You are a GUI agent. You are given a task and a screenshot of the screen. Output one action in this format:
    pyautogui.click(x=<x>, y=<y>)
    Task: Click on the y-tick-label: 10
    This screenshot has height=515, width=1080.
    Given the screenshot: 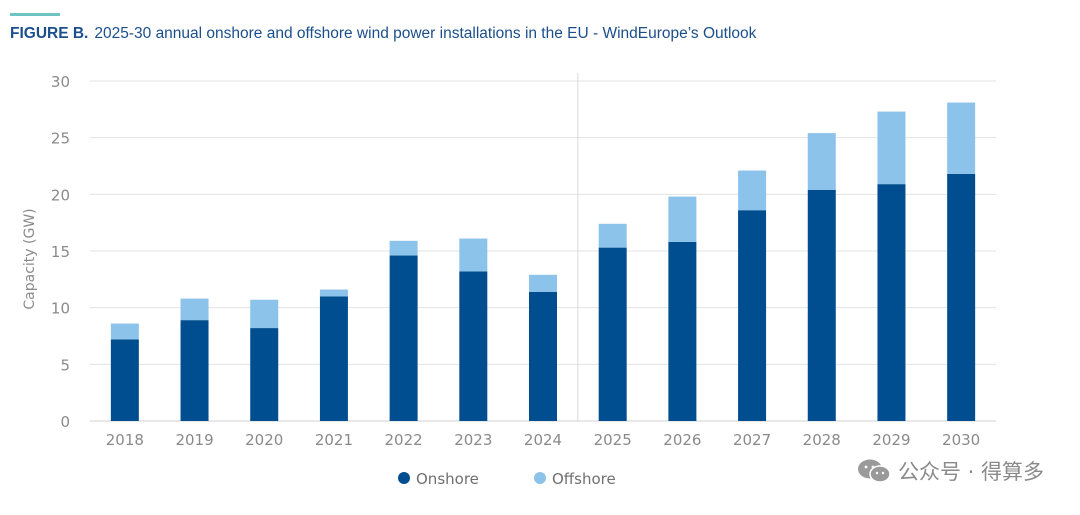 What is the action you would take?
    pyautogui.click(x=60, y=309)
    